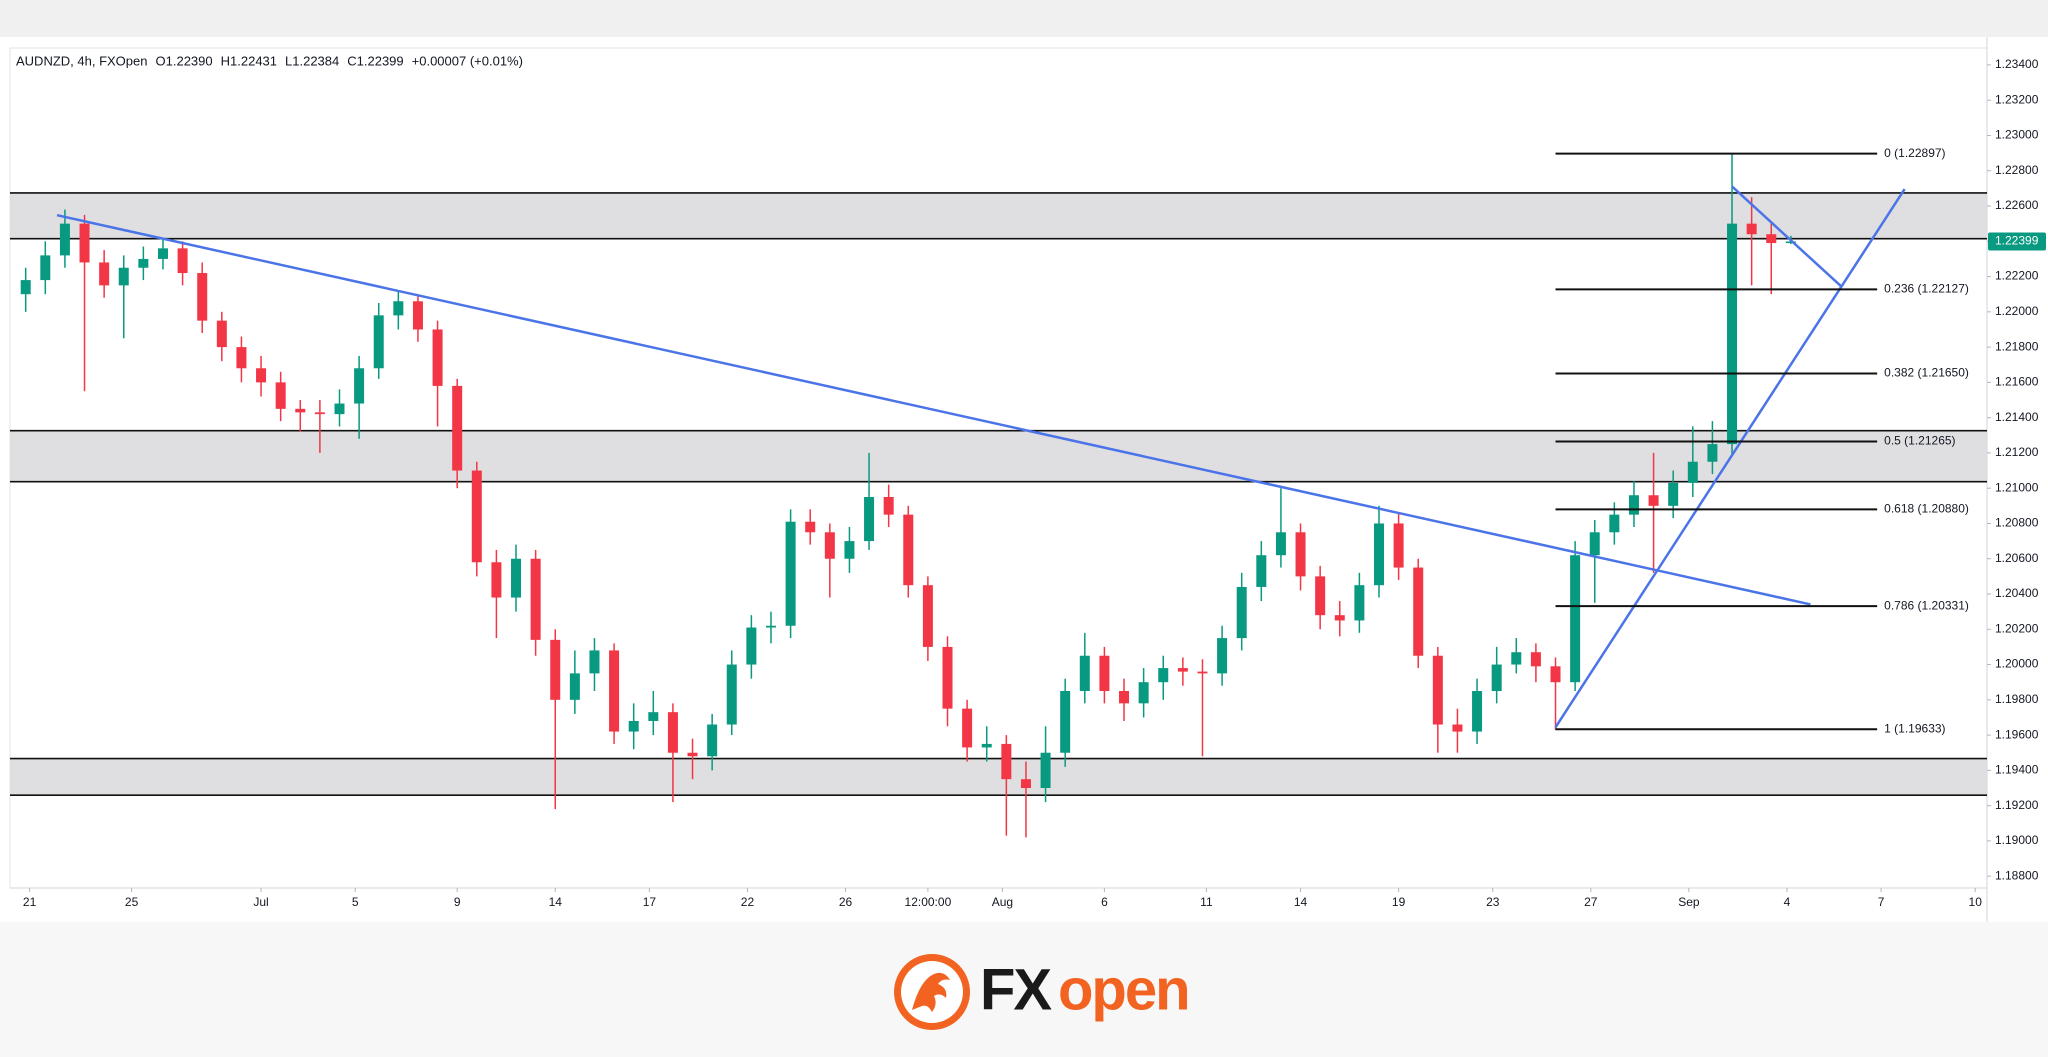 This screenshot has width=2048, height=1057. Describe the element at coordinates (2017, 593) in the screenshot. I see `y-tick-label: 1.20400` at that location.